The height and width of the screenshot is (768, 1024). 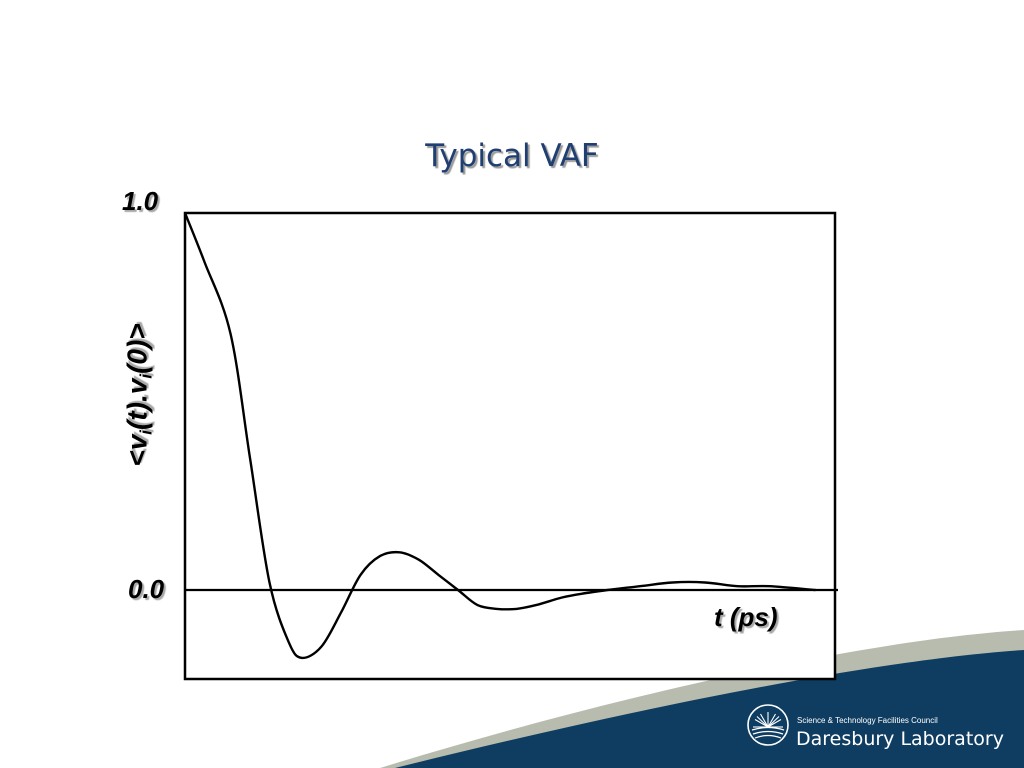 I want to click on footer-band-dark, so click(x=709, y=709).